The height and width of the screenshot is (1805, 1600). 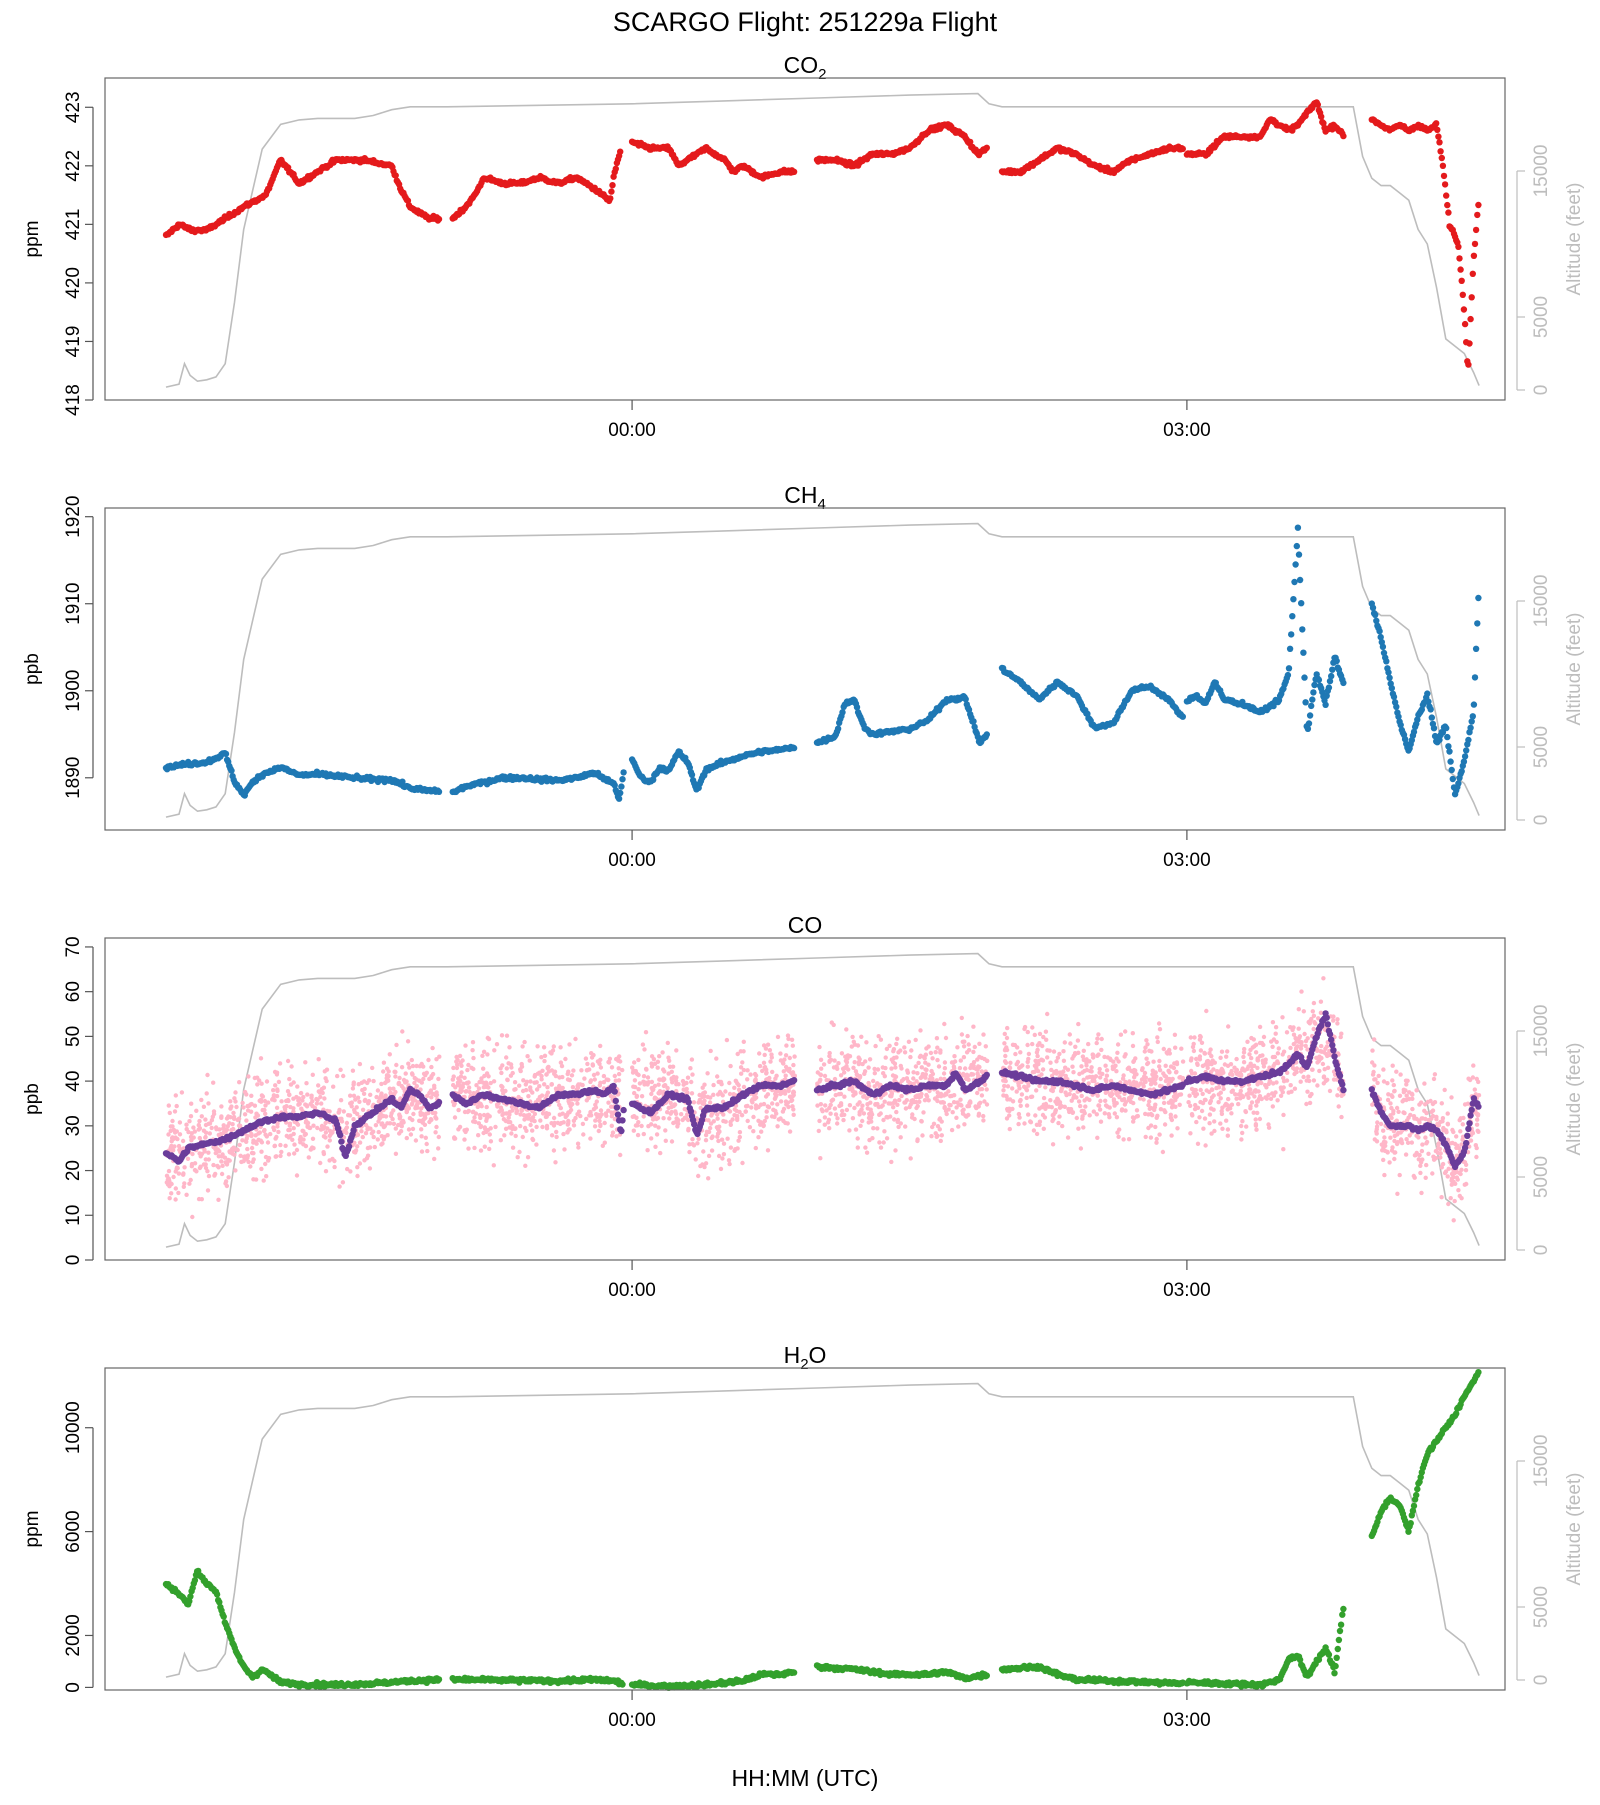 What do you see at coordinates (822, 671) in the screenshot?
I see `altitude-line` at bounding box center [822, 671].